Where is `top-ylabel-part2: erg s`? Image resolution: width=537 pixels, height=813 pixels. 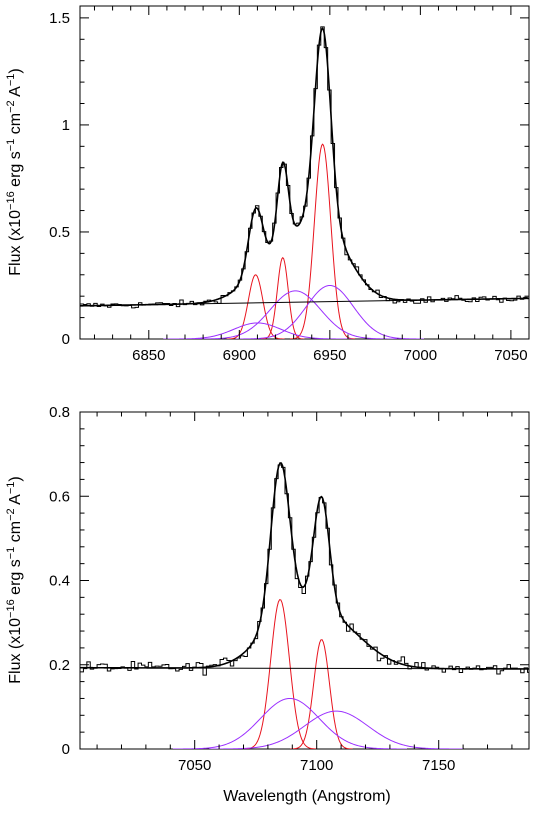
top-ylabel-part2: erg s is located at coordinates (15, 171).